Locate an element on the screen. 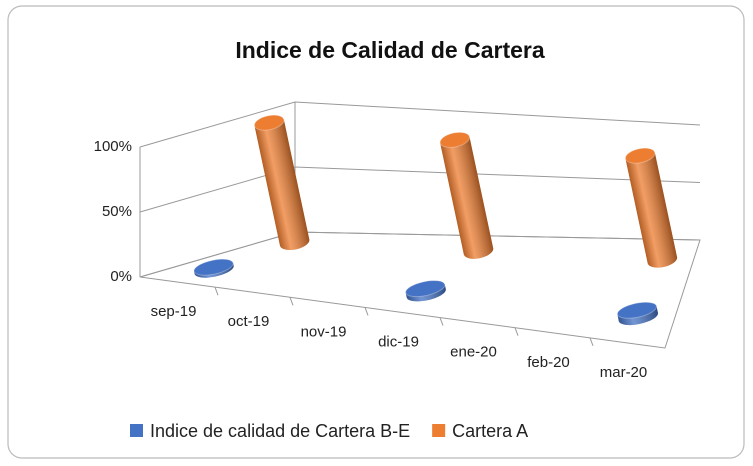 The image size is (753, 466). y-tick-label: 50% is located at coordinates (117, 211).